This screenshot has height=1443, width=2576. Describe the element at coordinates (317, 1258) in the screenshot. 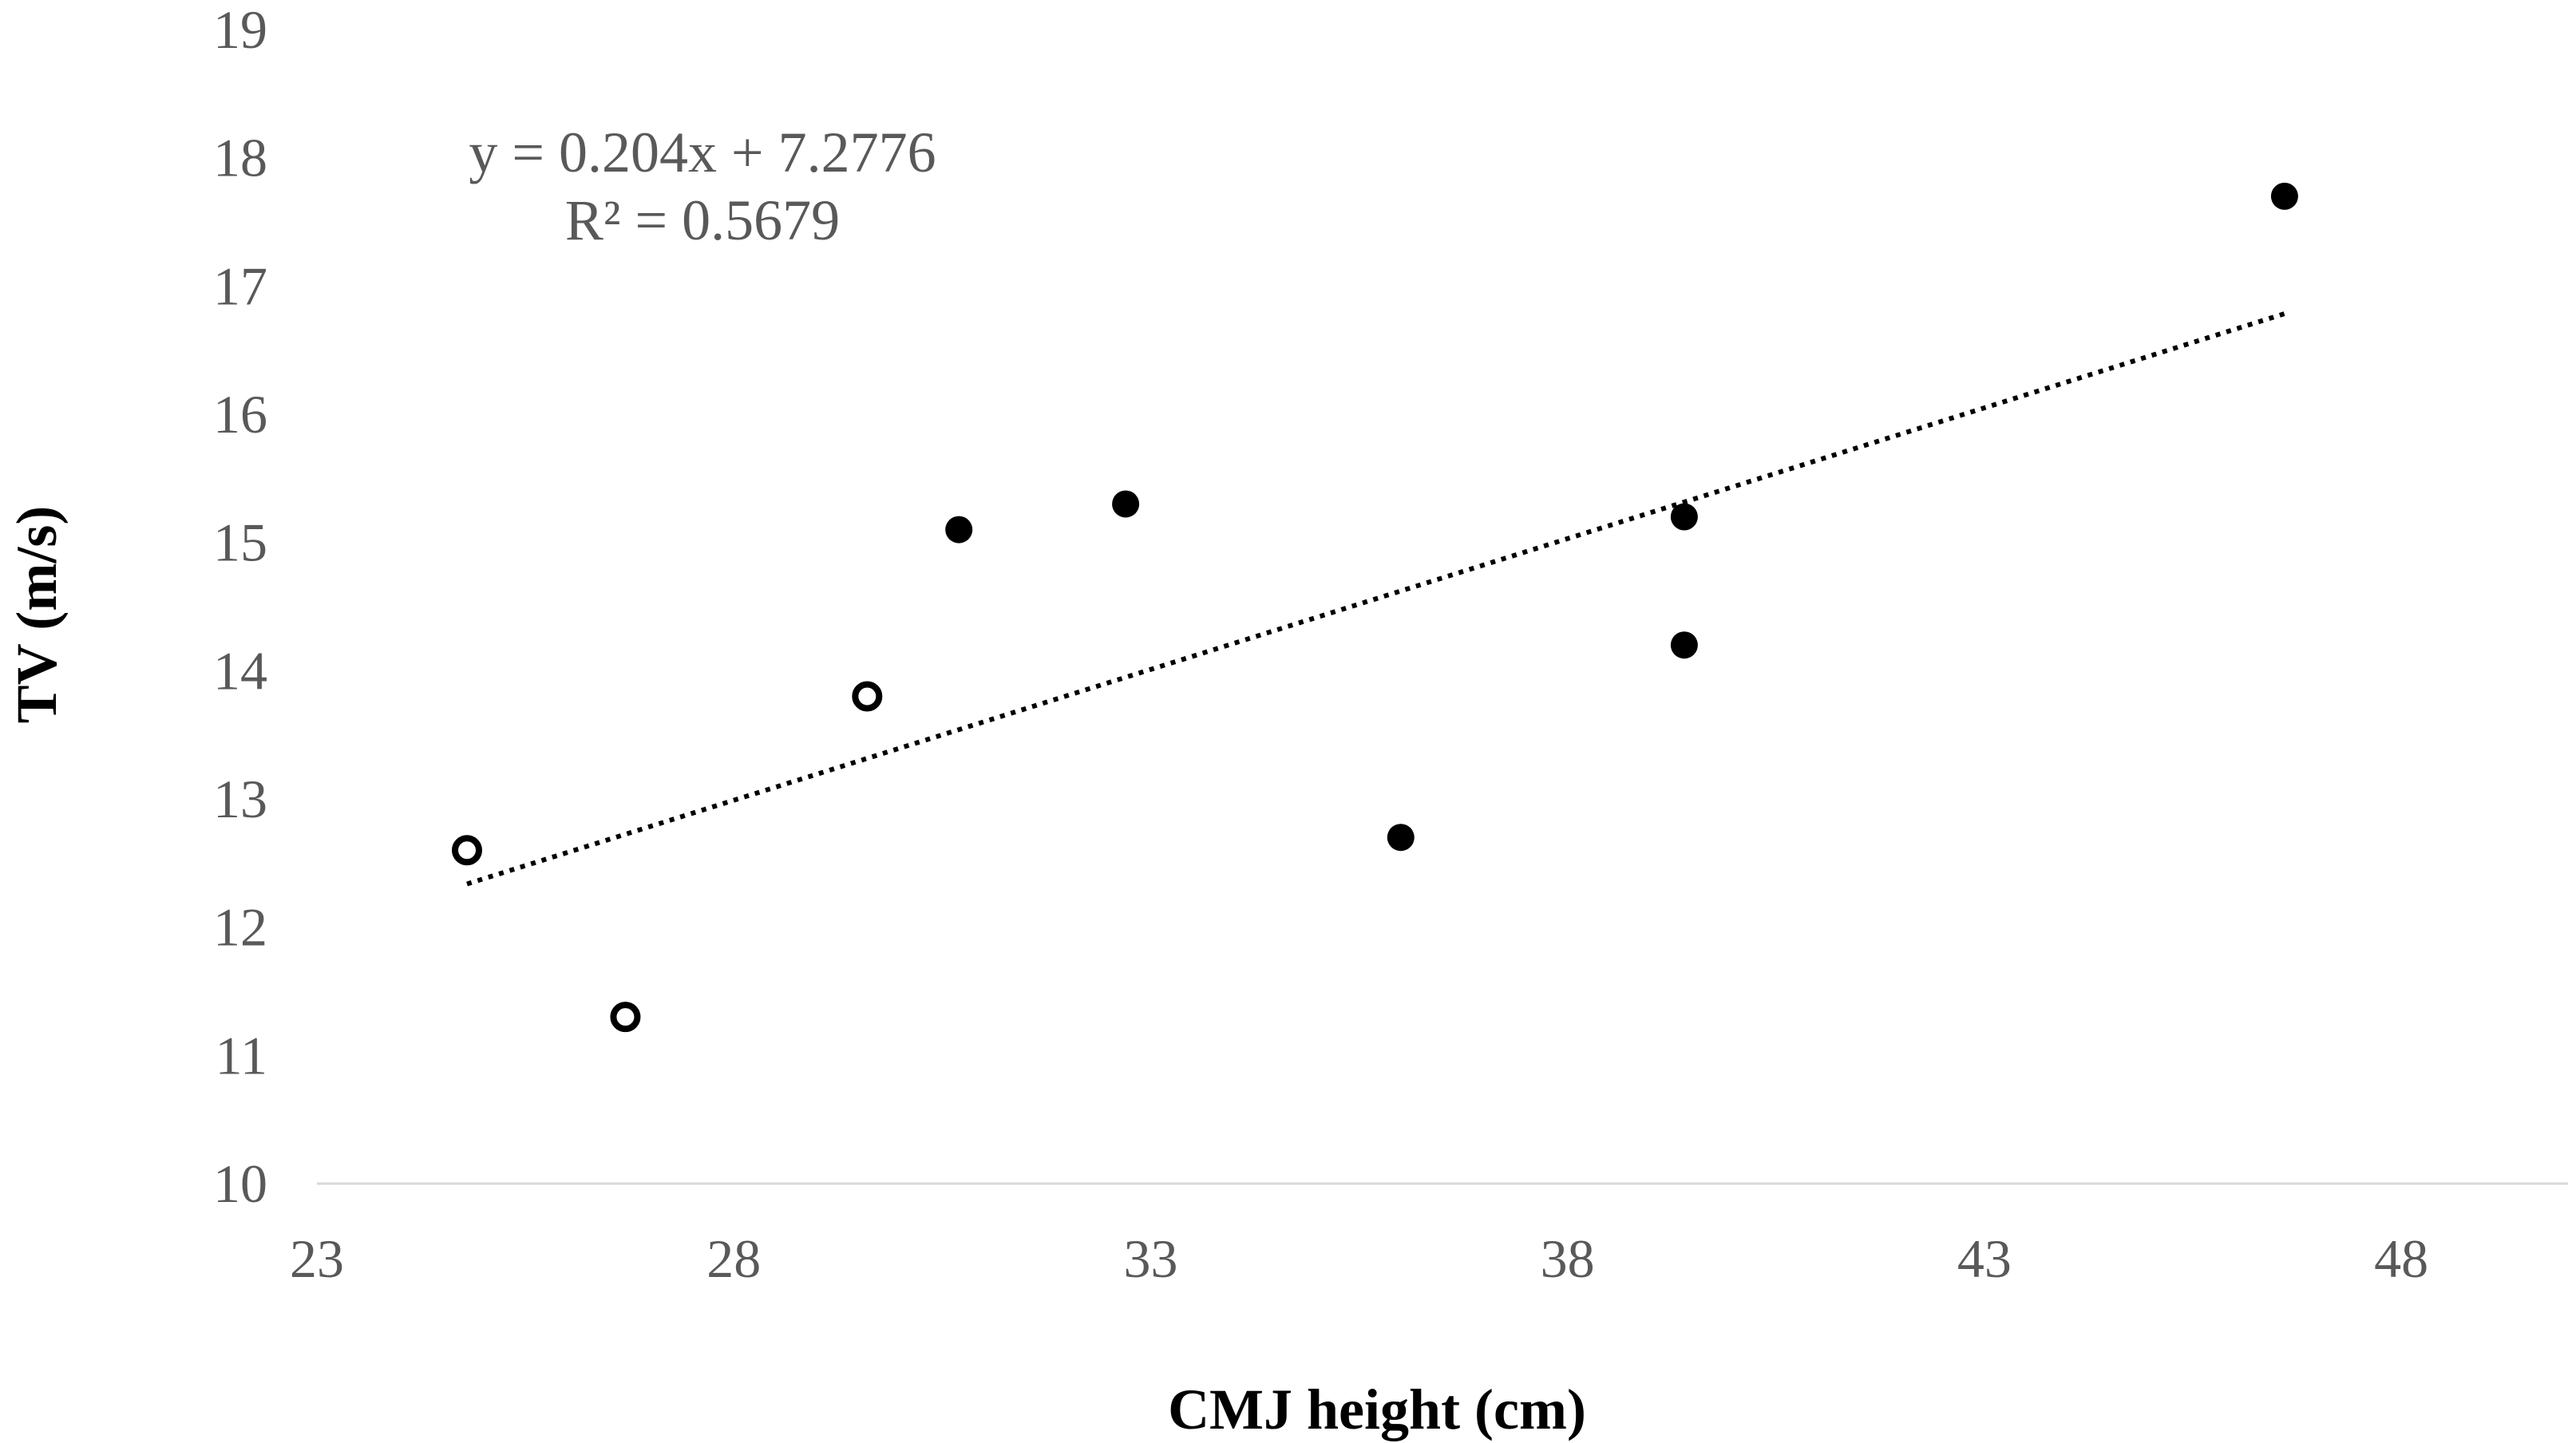

I see `x-tick-label: 23` at that location.